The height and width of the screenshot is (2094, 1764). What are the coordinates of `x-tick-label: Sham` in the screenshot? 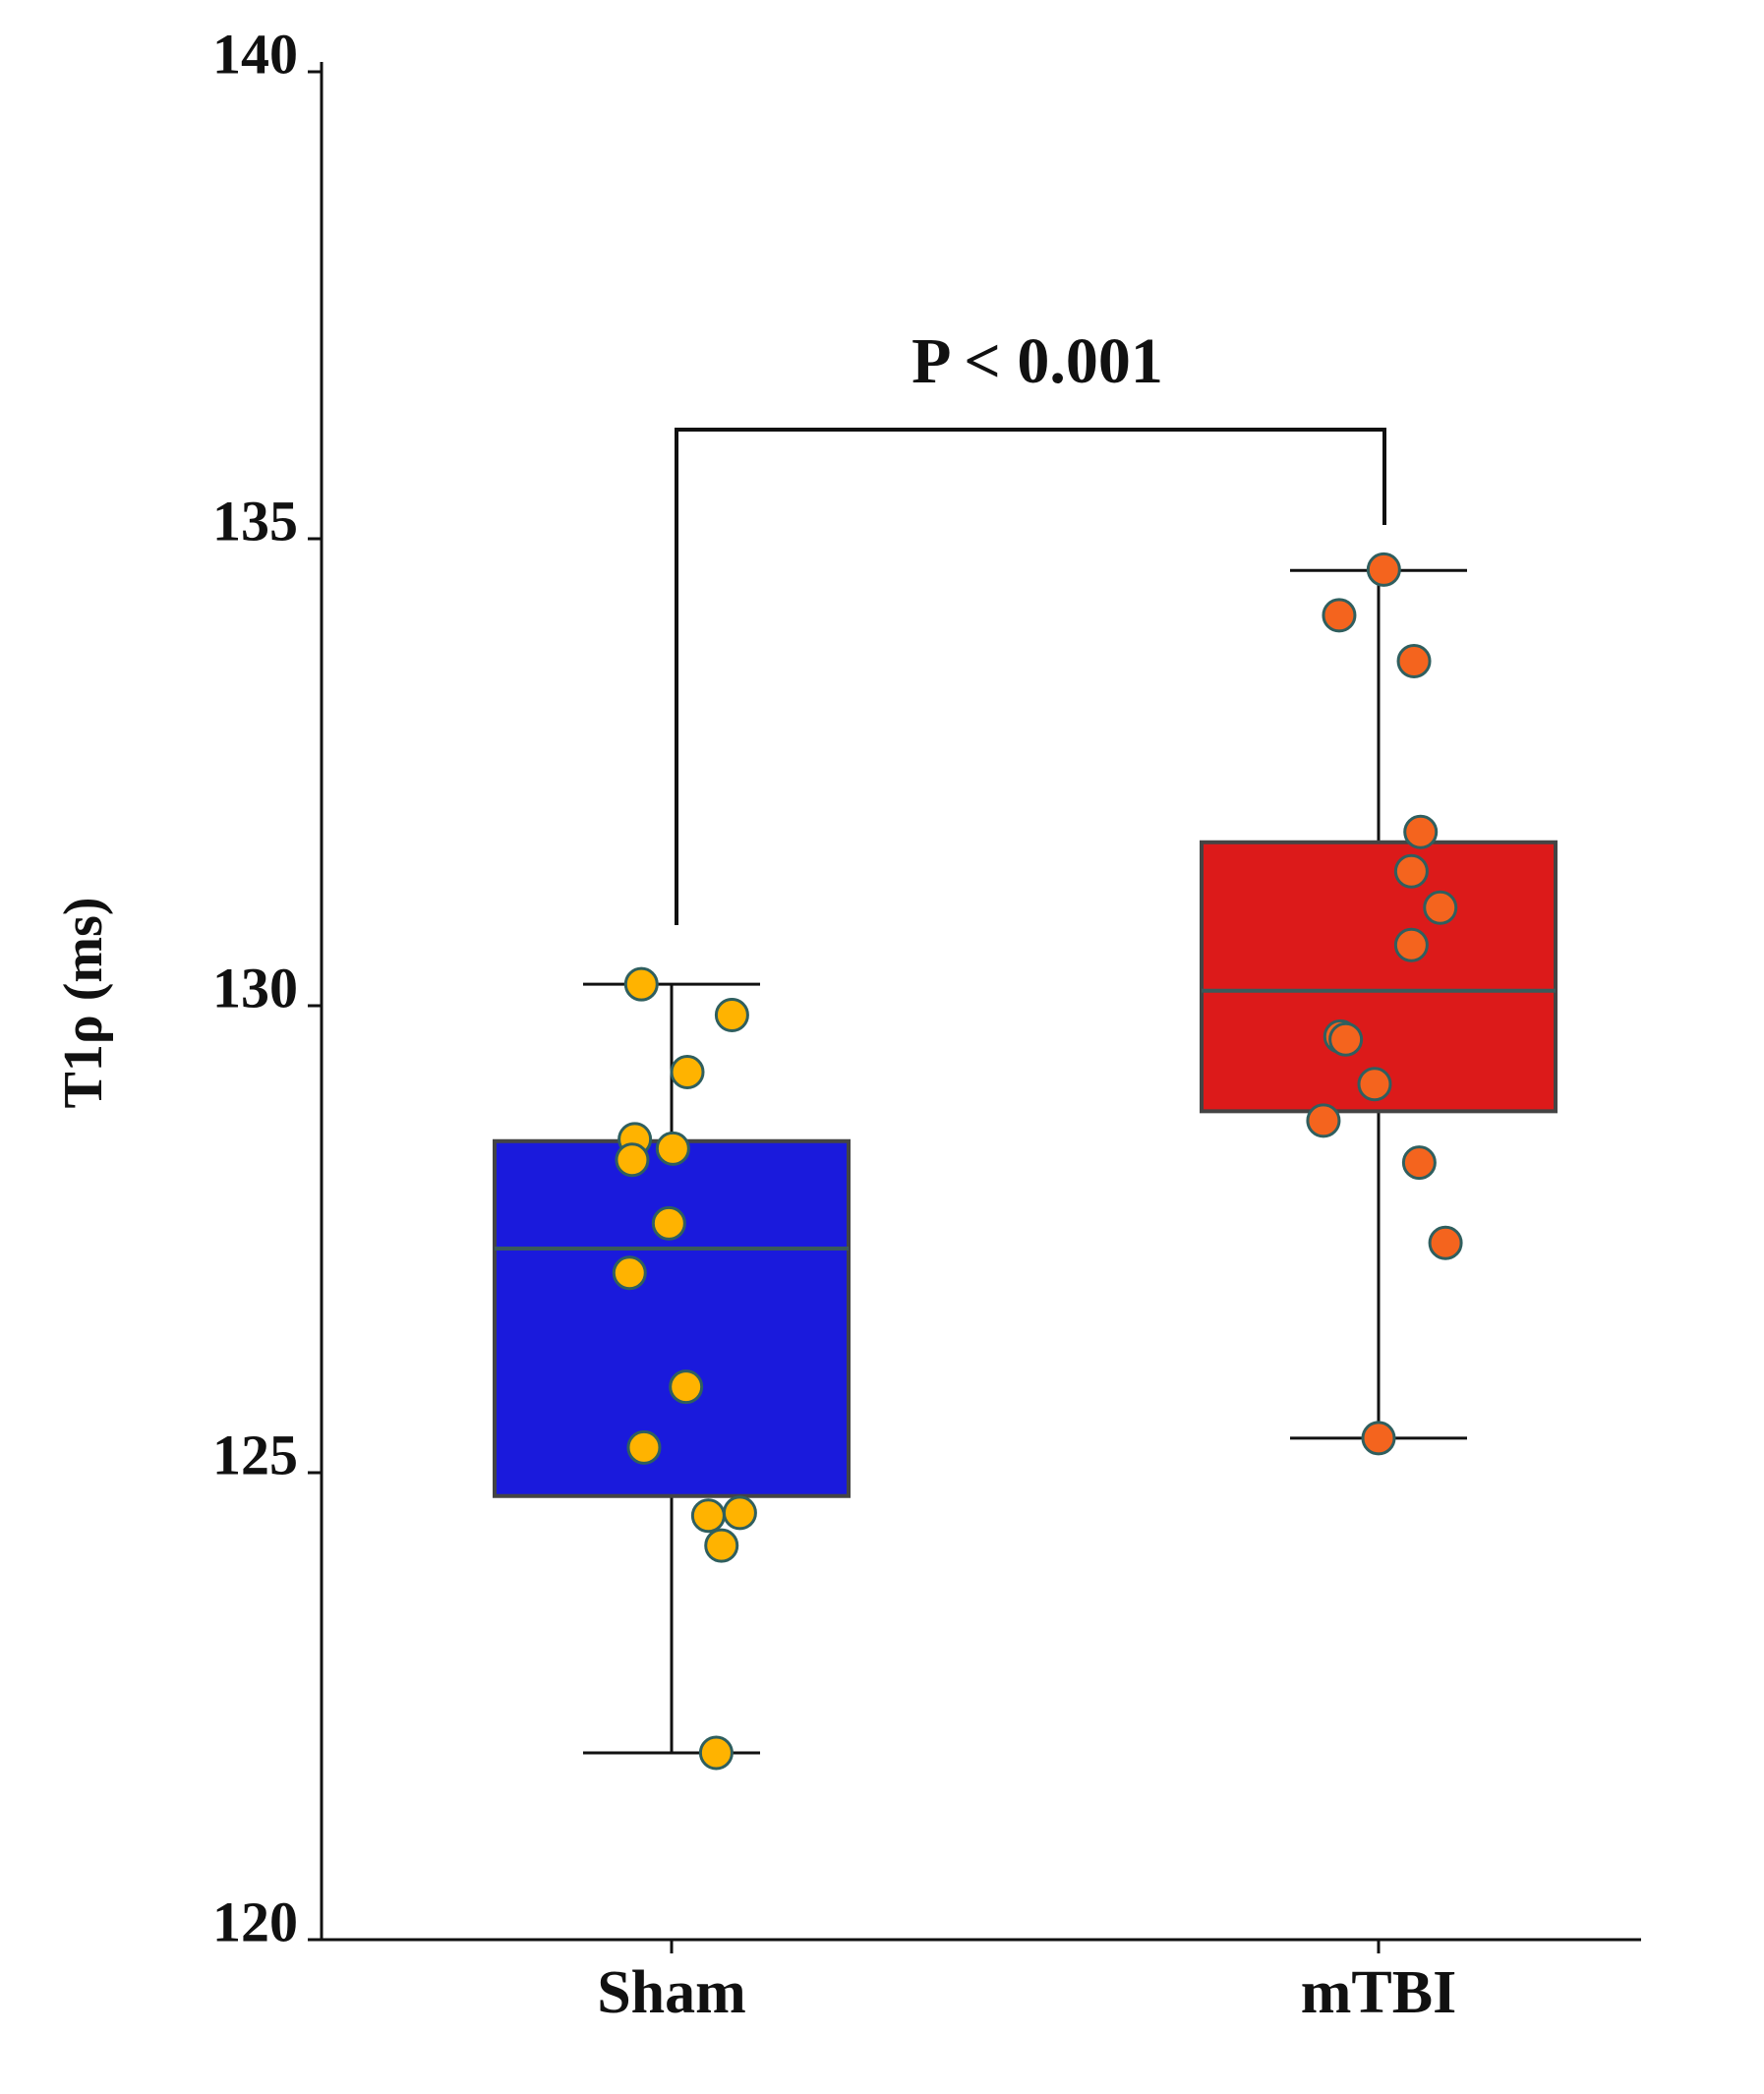 It's located at (671, 1992).